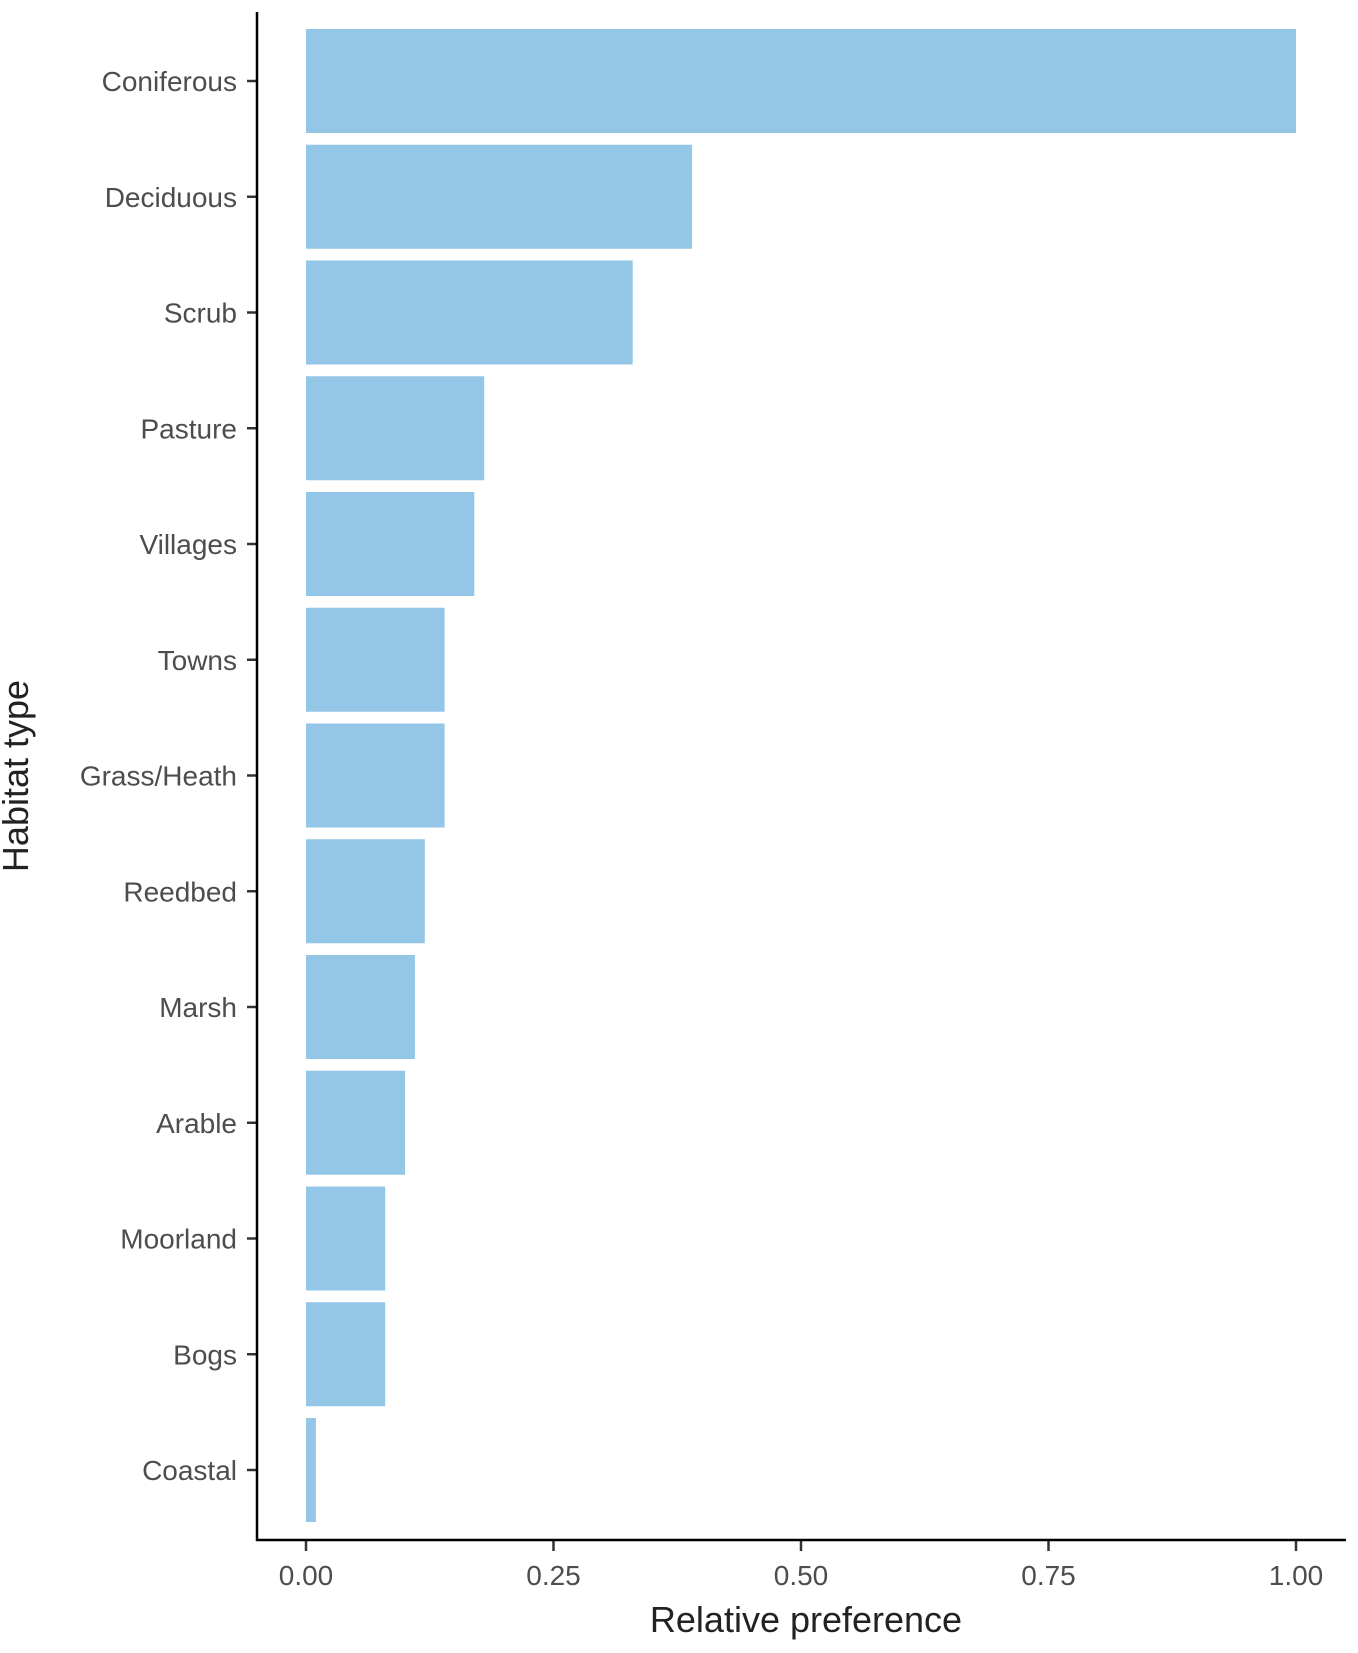 Image resolution: width=1358 pixels, height=1653 pixels. I want to click on bar-marsh, so click(360, 1007).